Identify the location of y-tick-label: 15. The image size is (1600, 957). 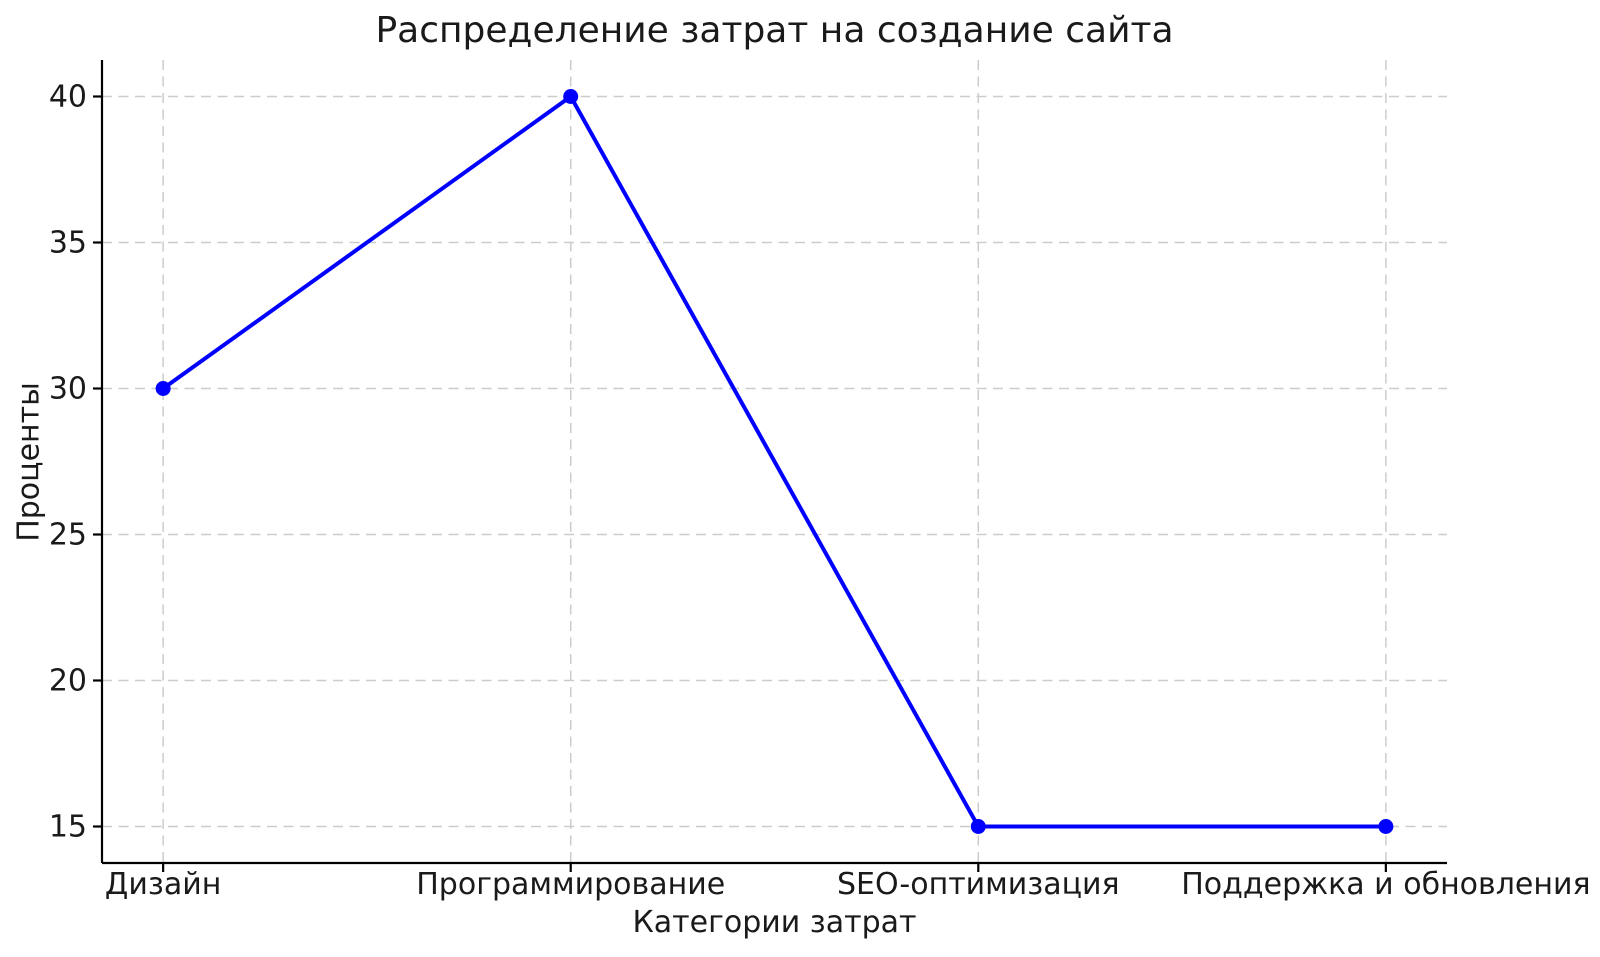
(67, 826).